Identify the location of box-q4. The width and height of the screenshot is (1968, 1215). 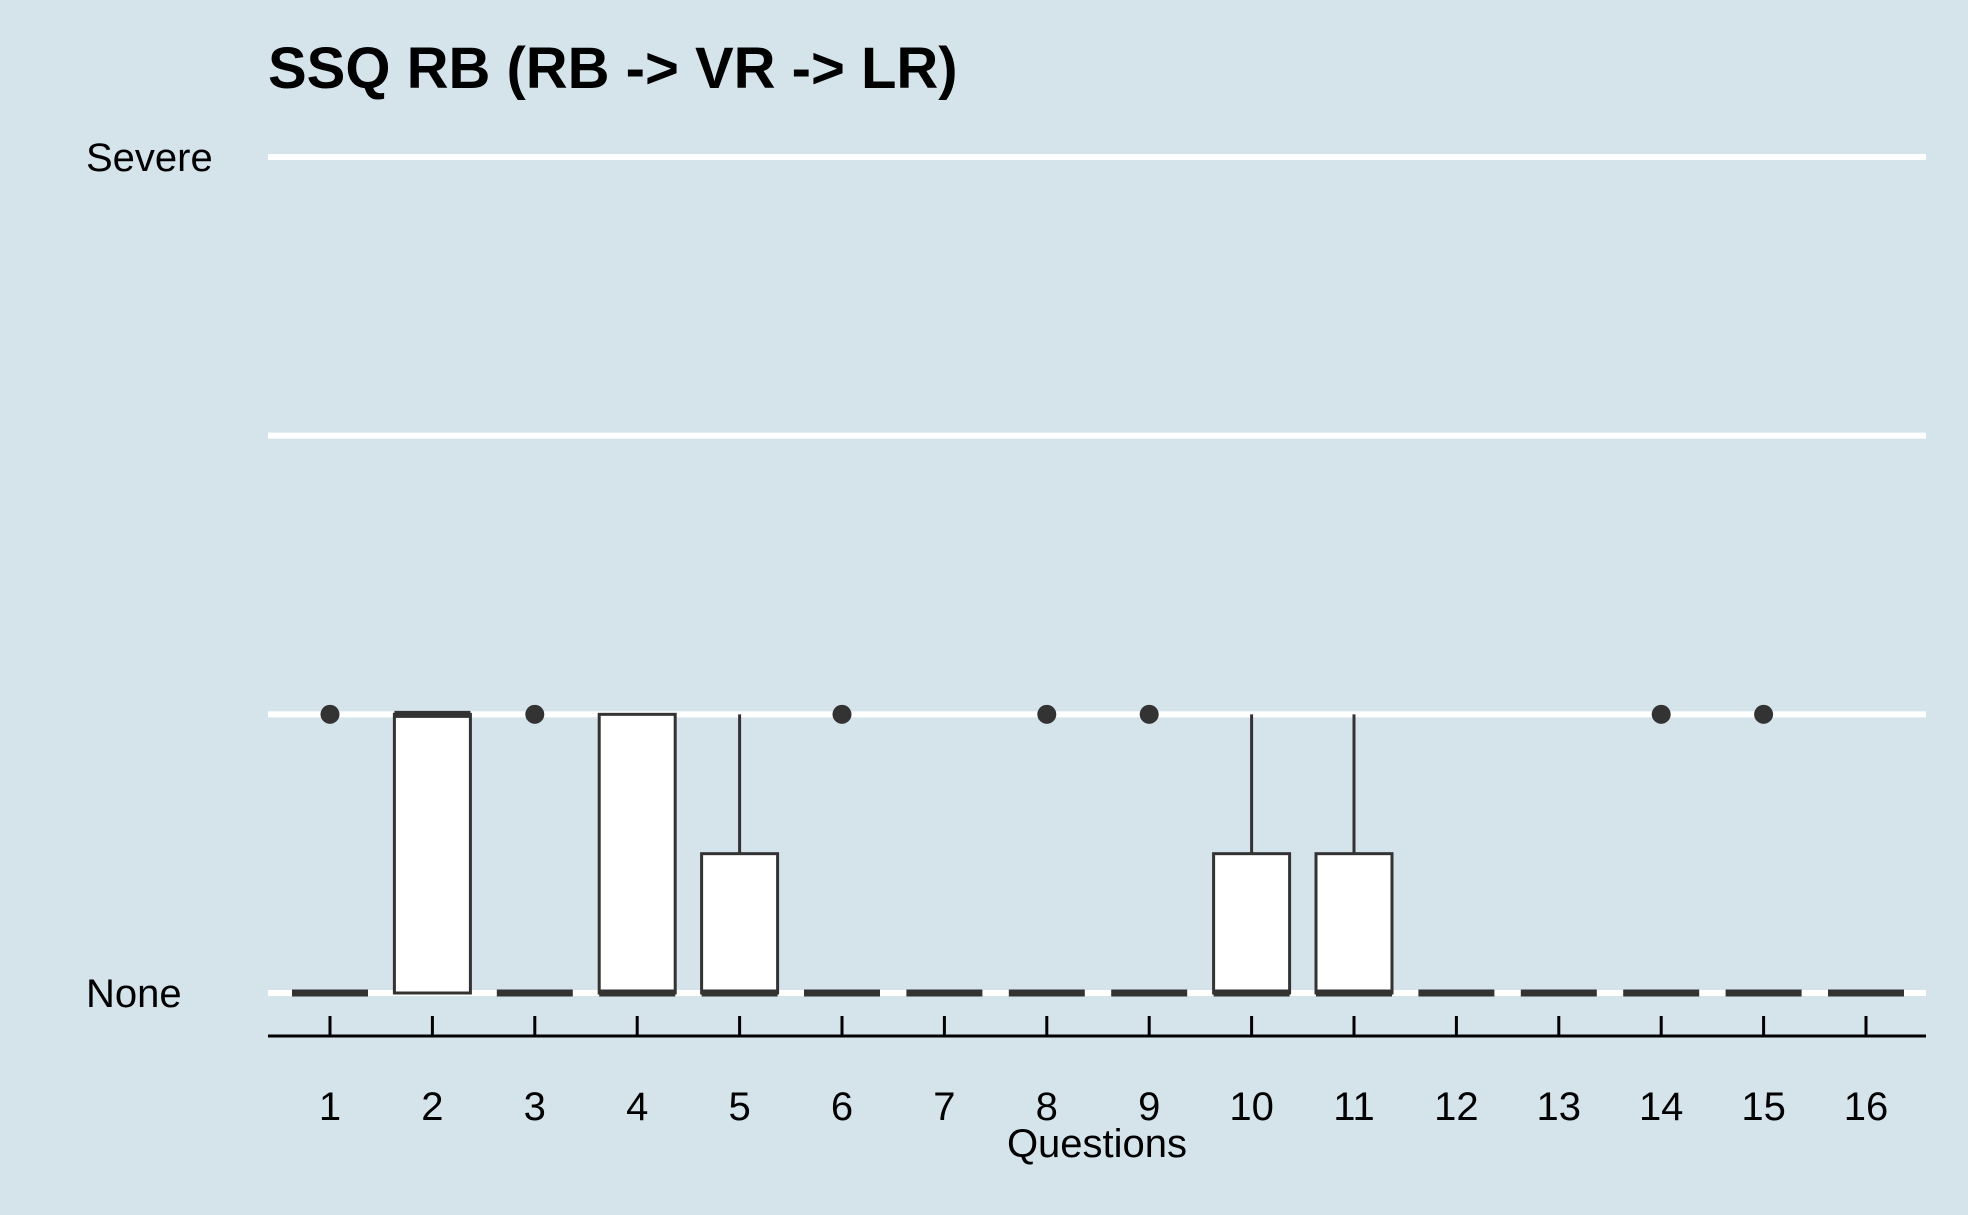
(637, 853).